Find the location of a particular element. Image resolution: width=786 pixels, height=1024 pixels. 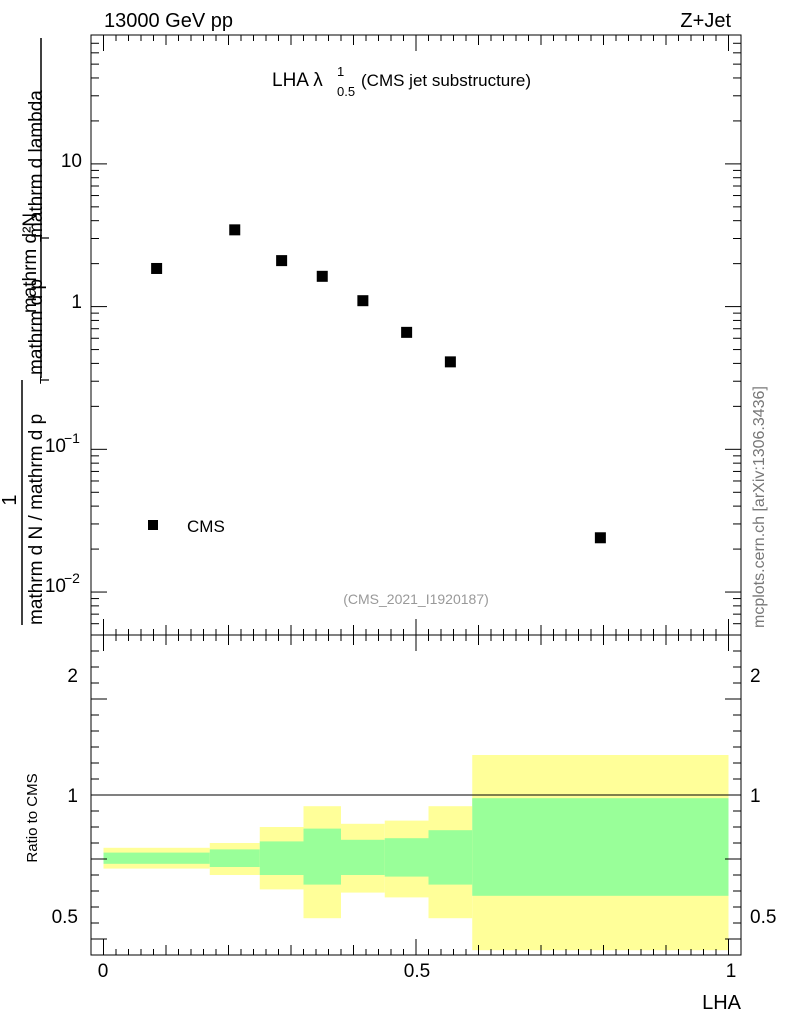

ratio-y-axis-label: Ratio to CMS is located at coordinates (32, 817).